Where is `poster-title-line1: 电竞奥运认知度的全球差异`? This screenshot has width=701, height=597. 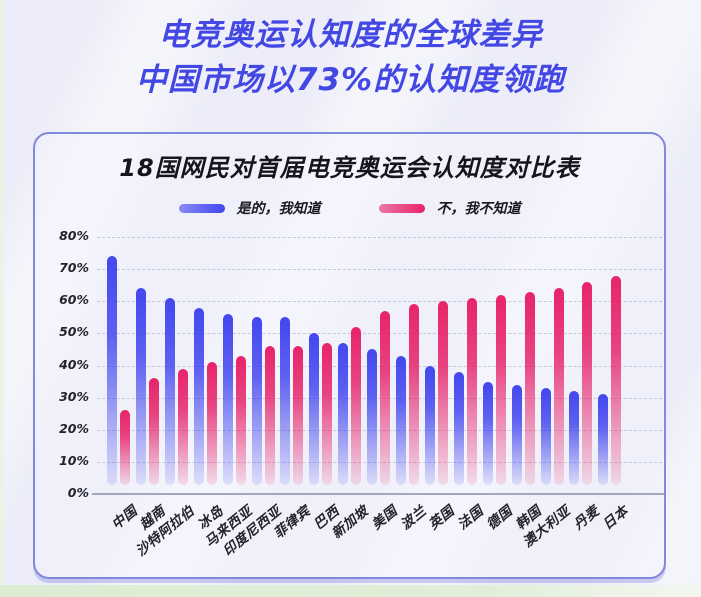
poster-title-line1: 电竞奥运认知度的全球差异 is located at coordinates (350, 35).